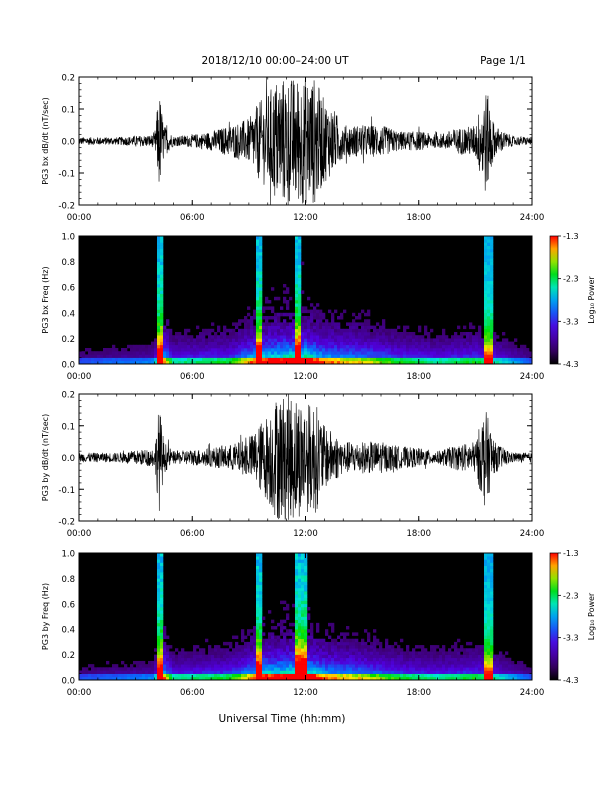  What do you see at coordinates (503, 61) in the screenshot?
I see `page-indicator: Page 1/1` at bounding box center [503, 61].